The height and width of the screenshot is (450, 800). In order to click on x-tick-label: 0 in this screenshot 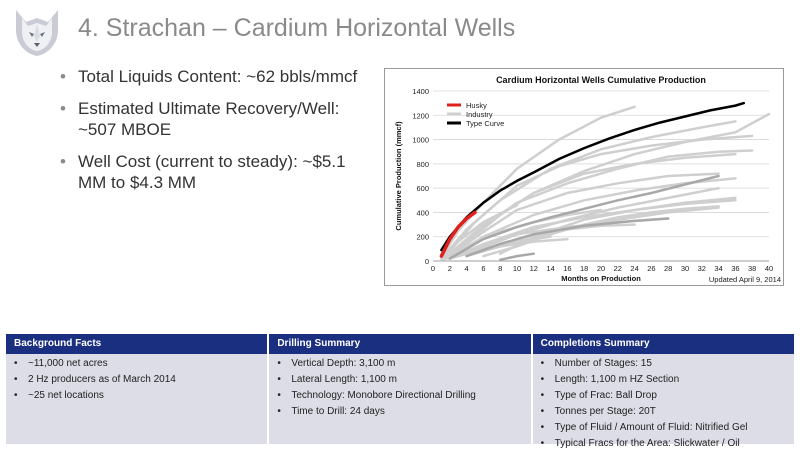, I will do `click(433, 268)`.